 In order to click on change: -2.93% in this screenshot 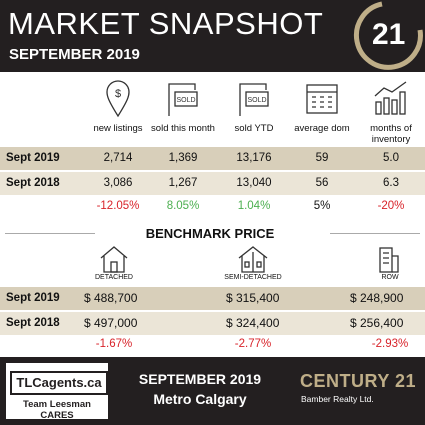, I will do `click(390, 344)`.